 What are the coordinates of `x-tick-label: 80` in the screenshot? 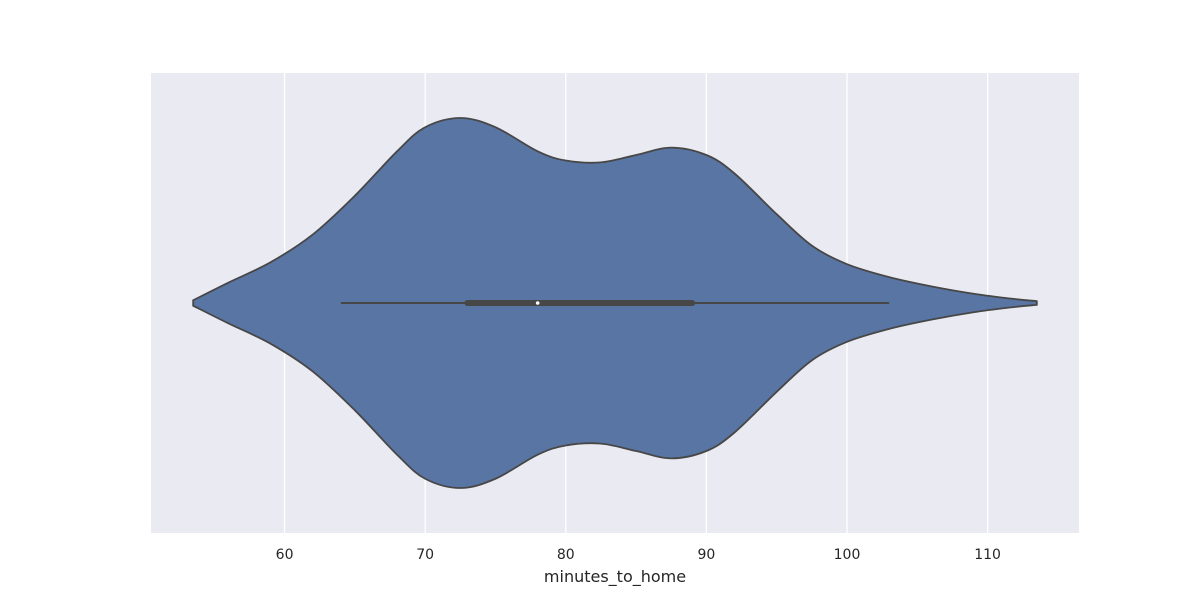 It's located at (566, 555).